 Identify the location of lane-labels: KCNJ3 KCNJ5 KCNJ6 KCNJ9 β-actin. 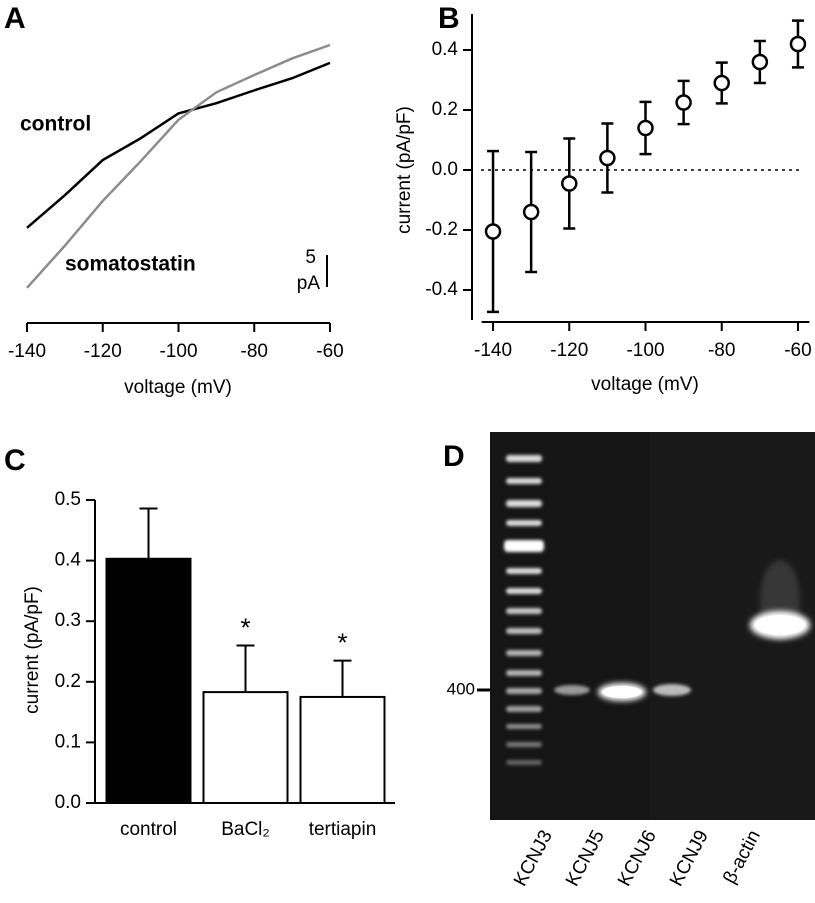
(637, 858).